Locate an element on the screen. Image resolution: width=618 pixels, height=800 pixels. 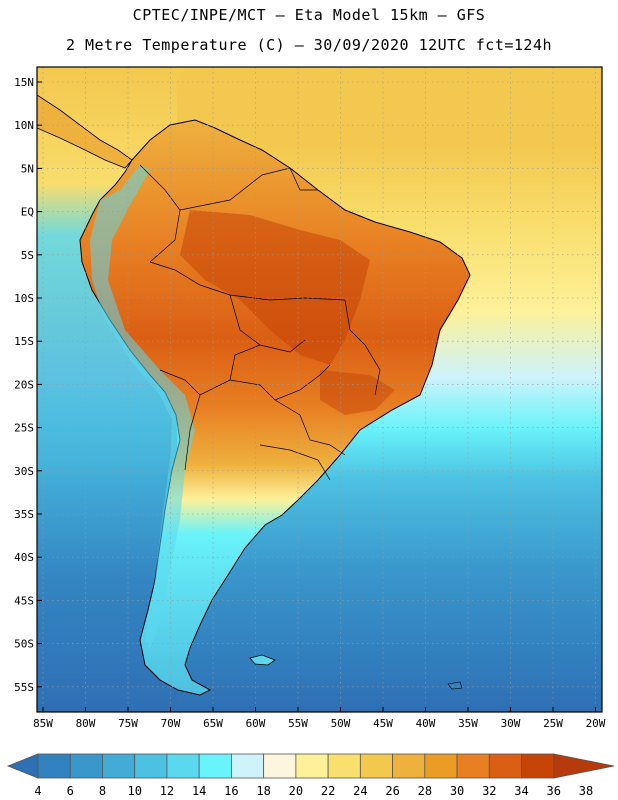
colorbar: 4 6 8 10 12 14 16 18 20 22 24 26 28 30 32 34 36 38 is located at coordinates (310, 775).